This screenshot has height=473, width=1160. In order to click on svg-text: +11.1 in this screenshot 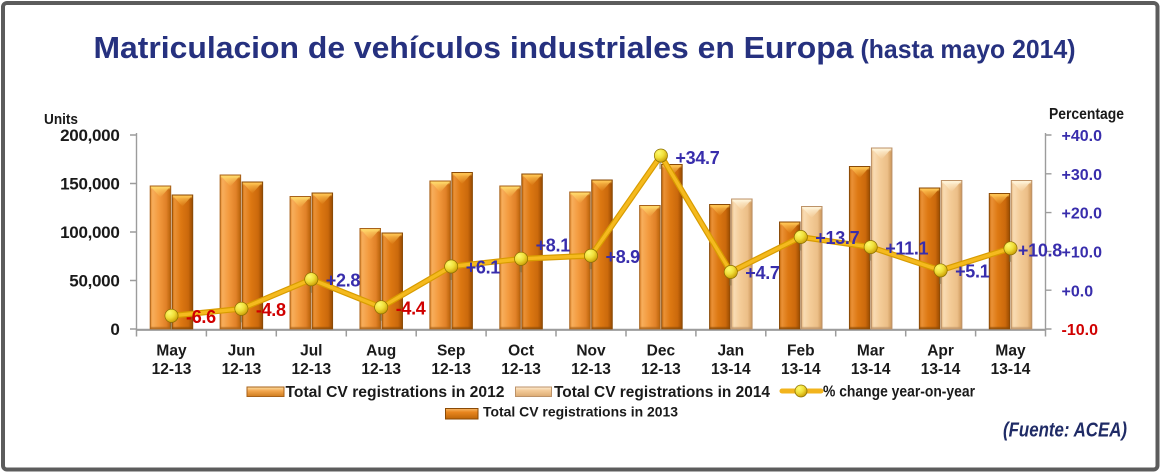, I will do `click(906, 248)`.